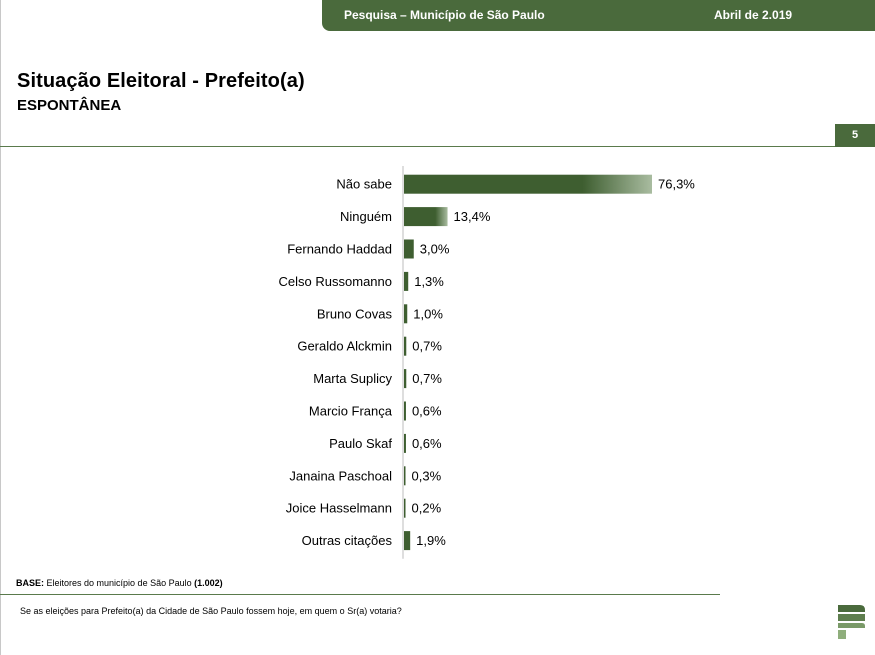 The height and width of the screenshot is (655, 875). I want to click on value-label: 1,0%, so click(428, 313).